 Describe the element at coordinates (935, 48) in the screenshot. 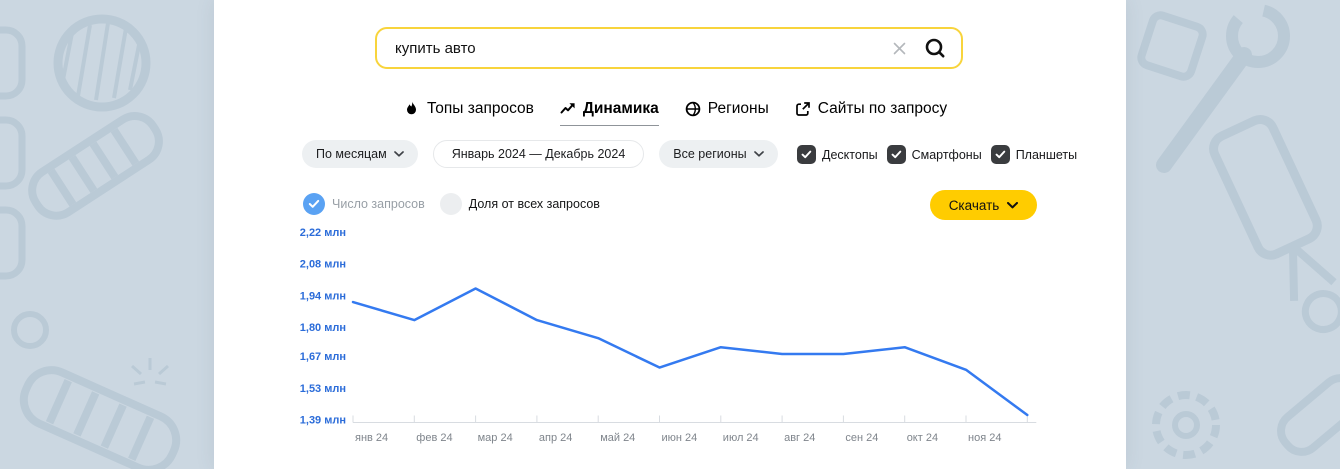

I see `search-icon` at that location.